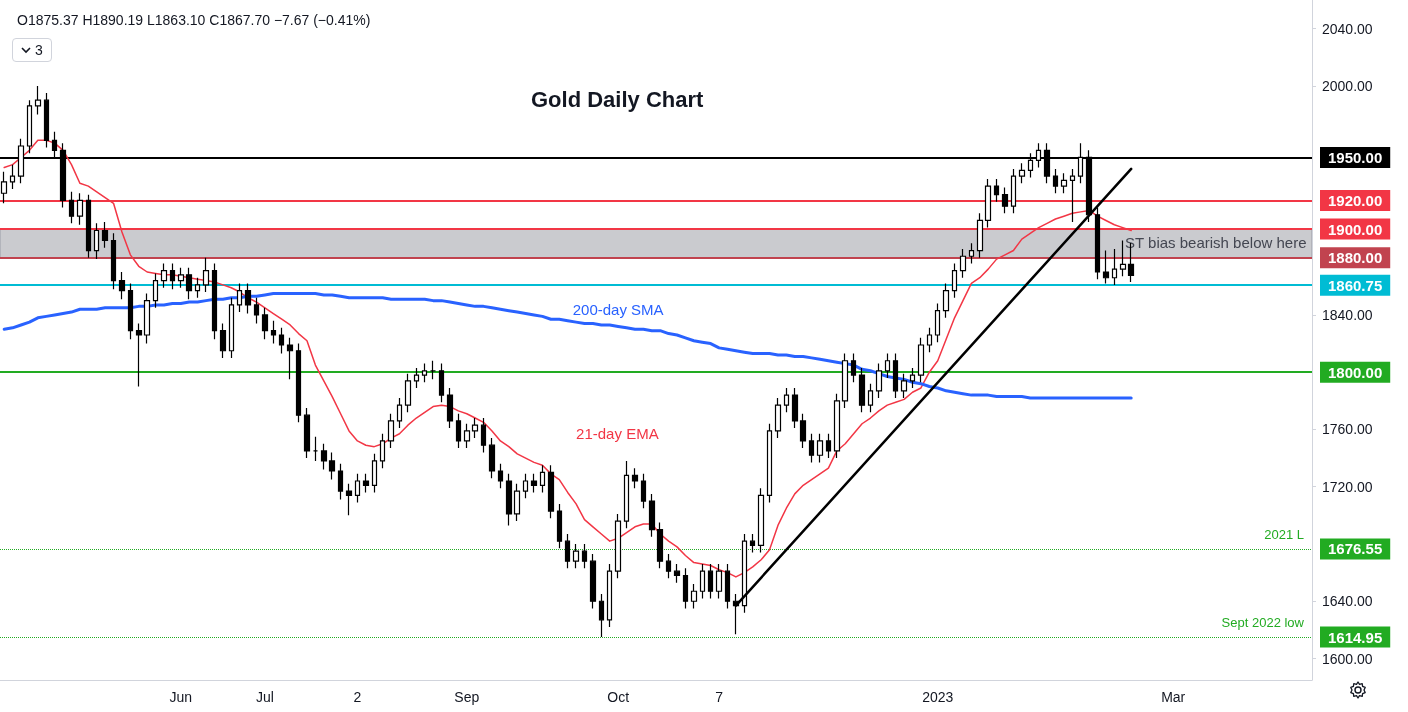 The height and width of the screenshot is (712, 1408). What do you see at coordinates (1173, 697) in the screenshot?
I see `x-tick-label: Mar` at bounding box center [1173, 697].